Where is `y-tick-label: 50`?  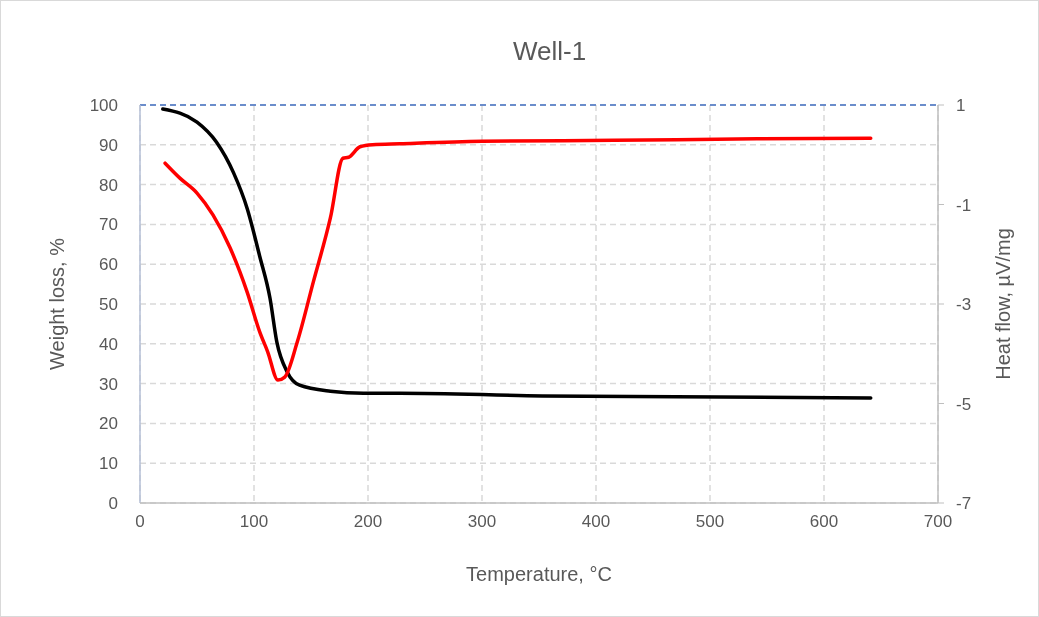
y-tick-label: 50 is located at coordinates (108, 304).